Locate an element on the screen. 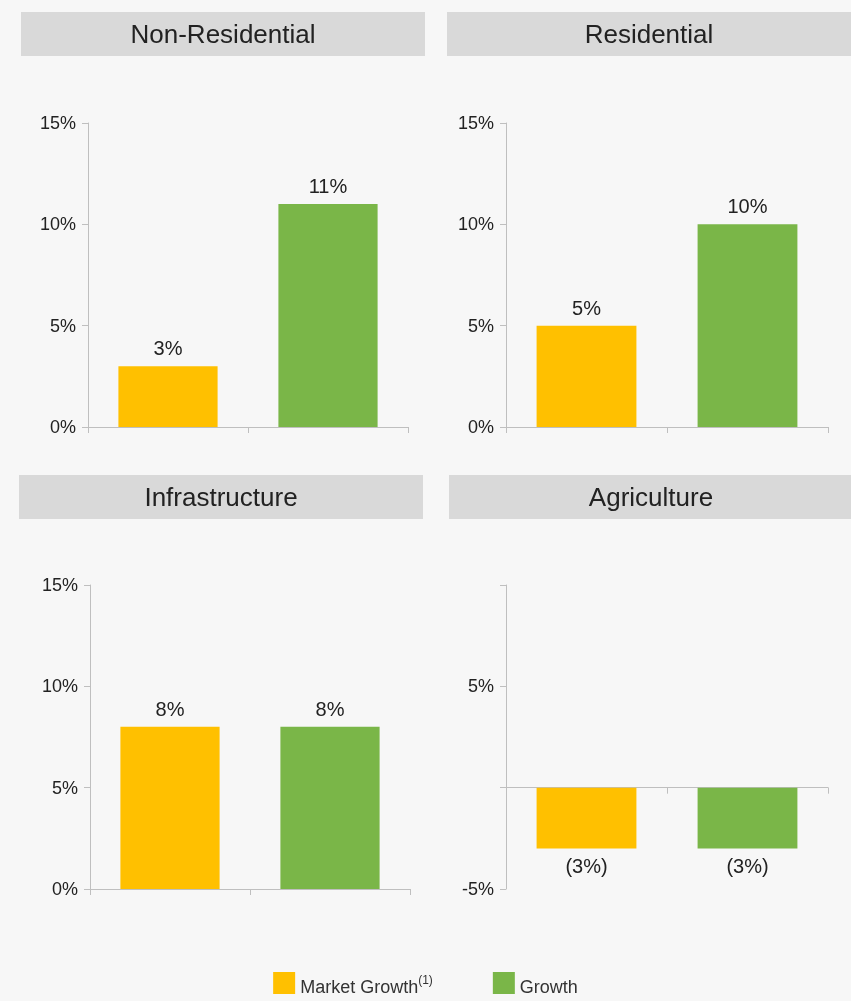 Image resolution: width=851 pixels, height=1001 pixels. data-label: 3% is located at coordinates (168, 348).